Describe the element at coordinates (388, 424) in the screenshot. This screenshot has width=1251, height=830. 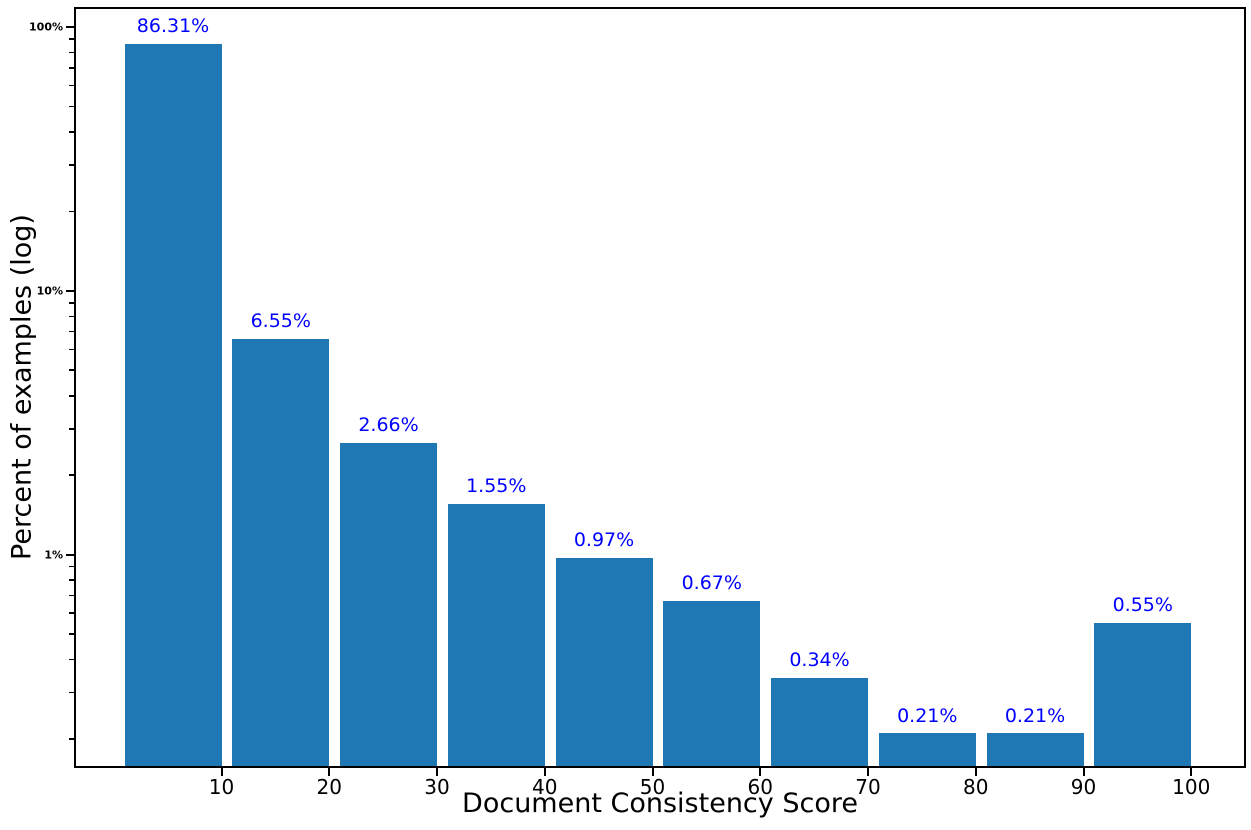
I see `bar-value-label: 2.66%` at that location.